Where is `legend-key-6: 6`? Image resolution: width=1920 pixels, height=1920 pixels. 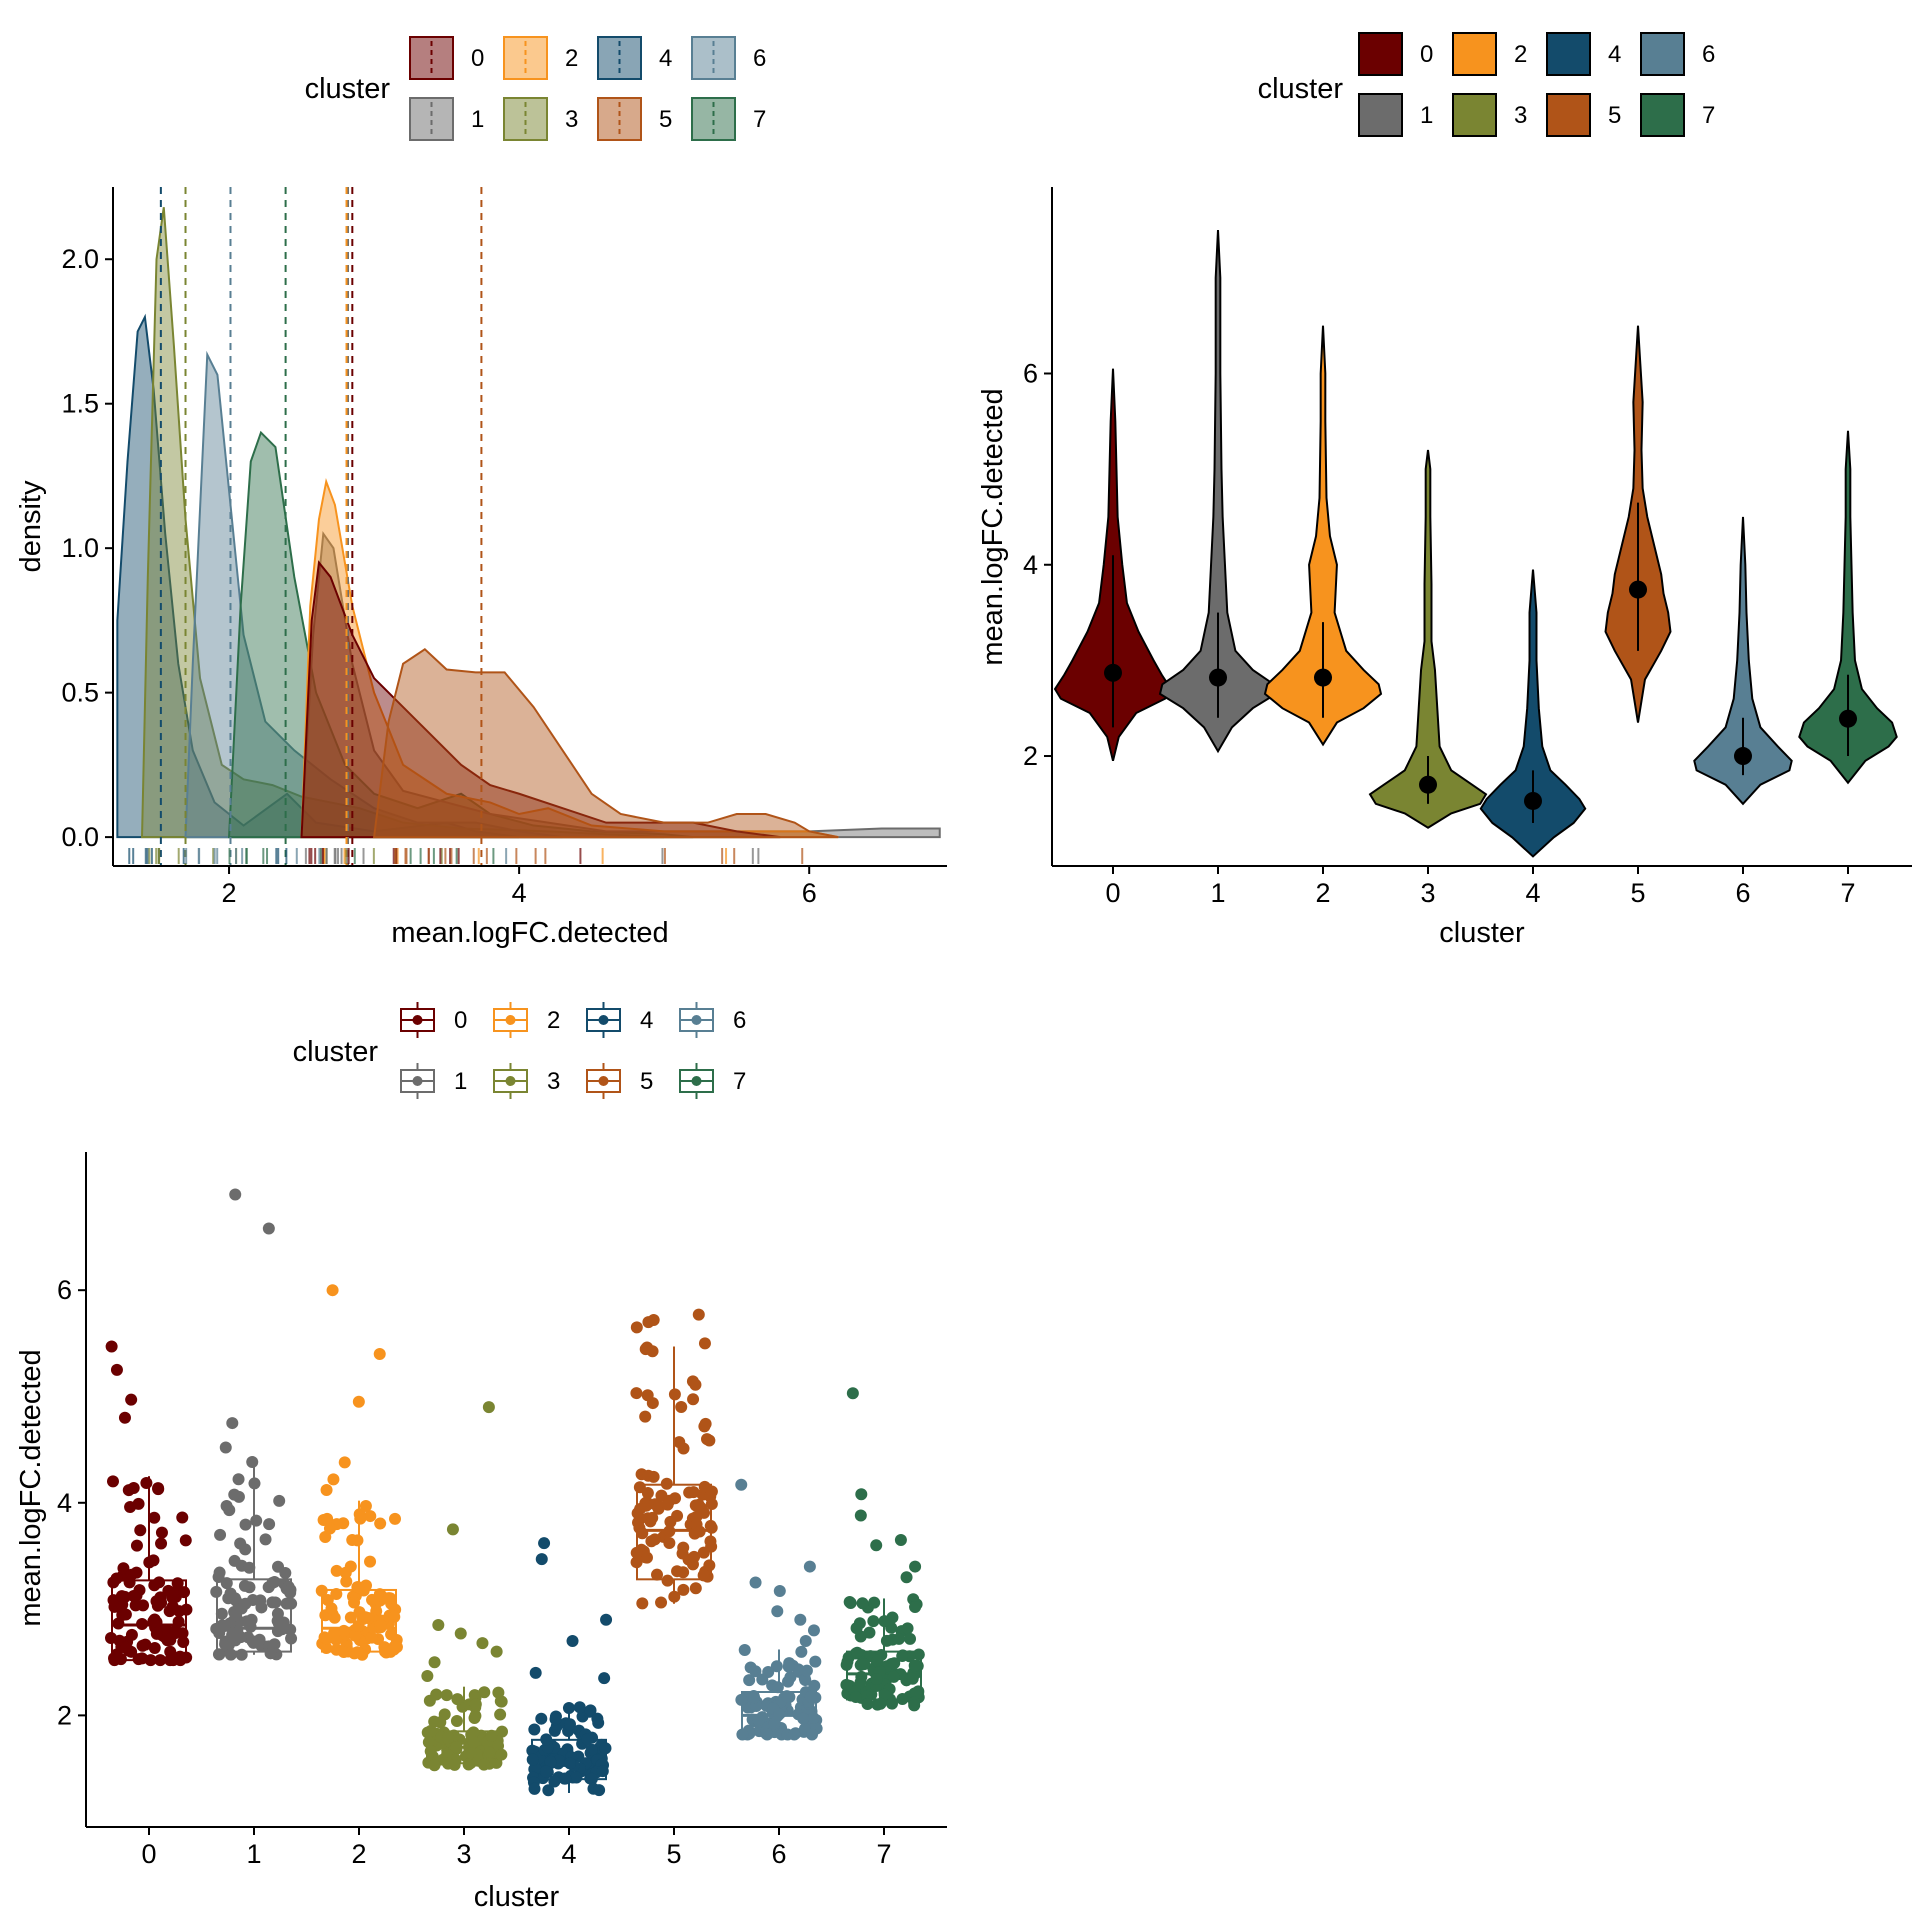 legend-key-6: 6 is located at coordinates (728, 58).